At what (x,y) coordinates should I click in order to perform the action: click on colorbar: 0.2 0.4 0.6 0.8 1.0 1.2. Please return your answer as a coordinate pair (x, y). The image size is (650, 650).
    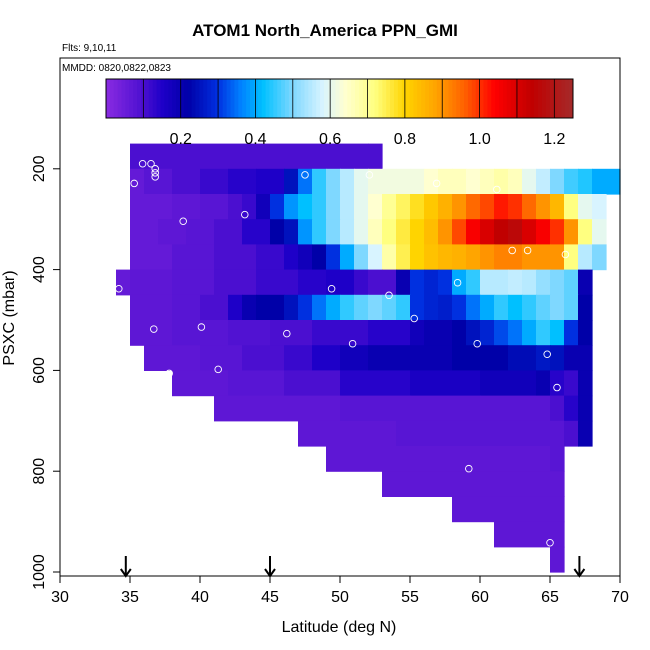
    Looking at the image, I should click on (339, 113).